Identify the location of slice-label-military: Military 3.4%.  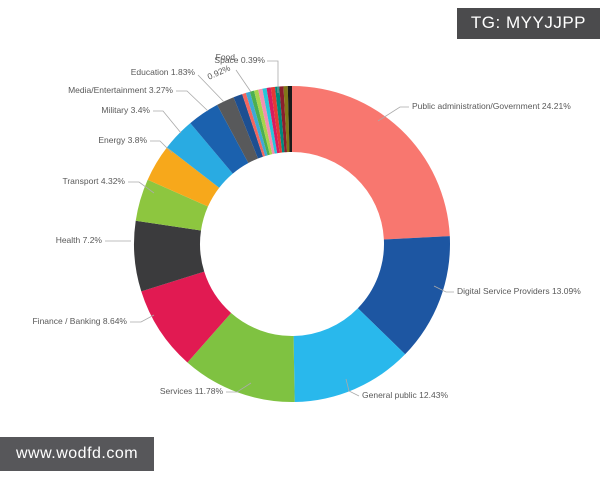
(125, 110).